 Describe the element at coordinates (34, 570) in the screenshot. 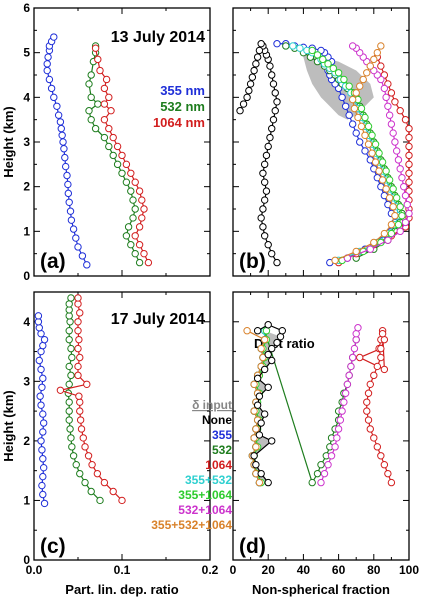

I see `x-tick-label: 0.0` at that location.